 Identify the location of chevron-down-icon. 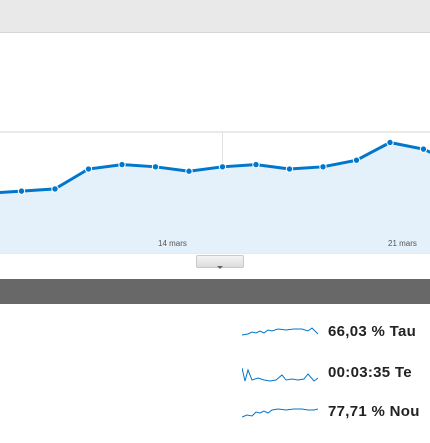
(220, 267).